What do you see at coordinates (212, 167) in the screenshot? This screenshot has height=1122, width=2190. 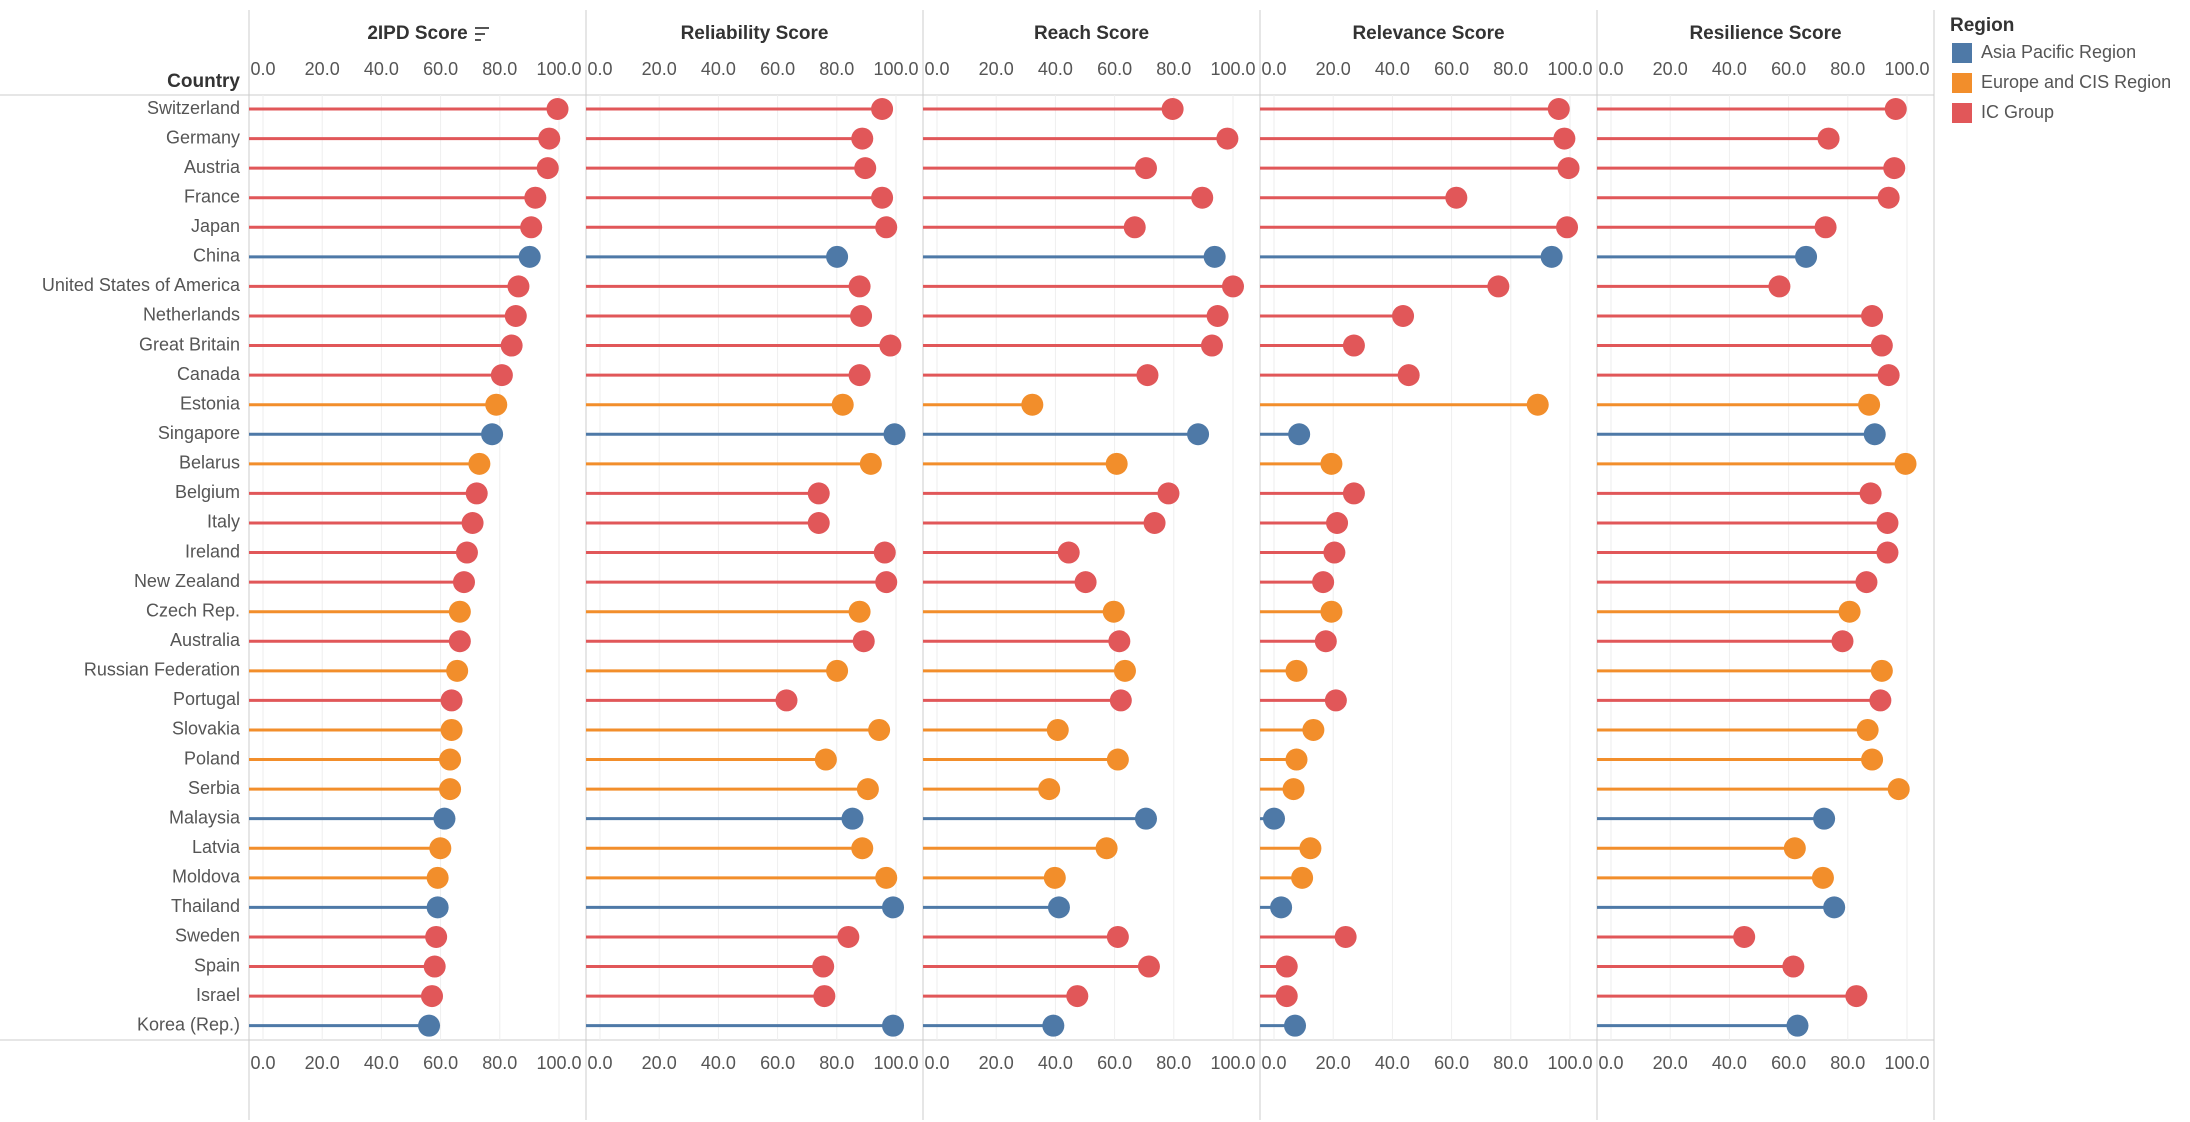 I see `country-label: Austria` at bounding box center [212, 167].